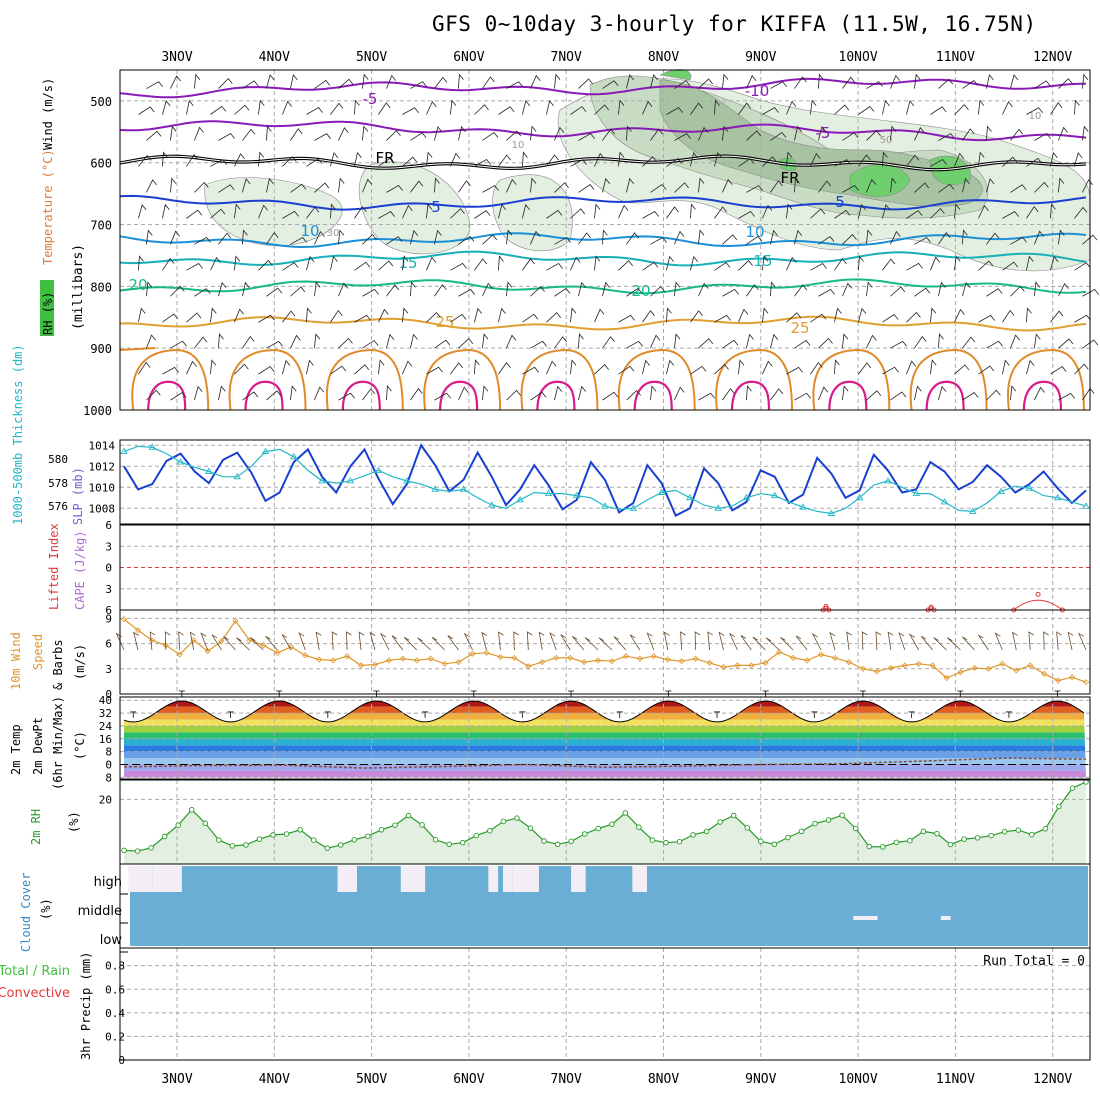  Describe the element at coordinates (16, 661) in the screenshot. I see `wind10-label: 10m Wind` at that location.